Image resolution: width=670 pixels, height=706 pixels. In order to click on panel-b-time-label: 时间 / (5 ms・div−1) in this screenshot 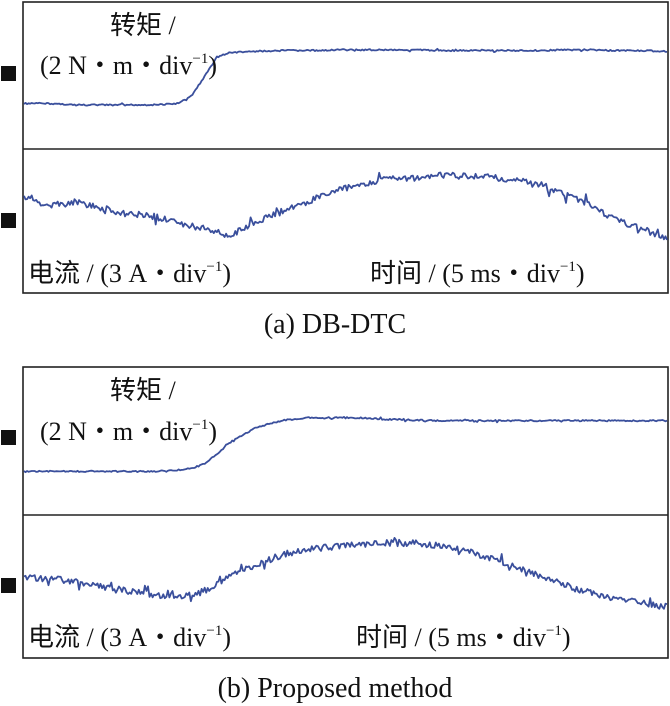, I will do `click(463, 637)`.